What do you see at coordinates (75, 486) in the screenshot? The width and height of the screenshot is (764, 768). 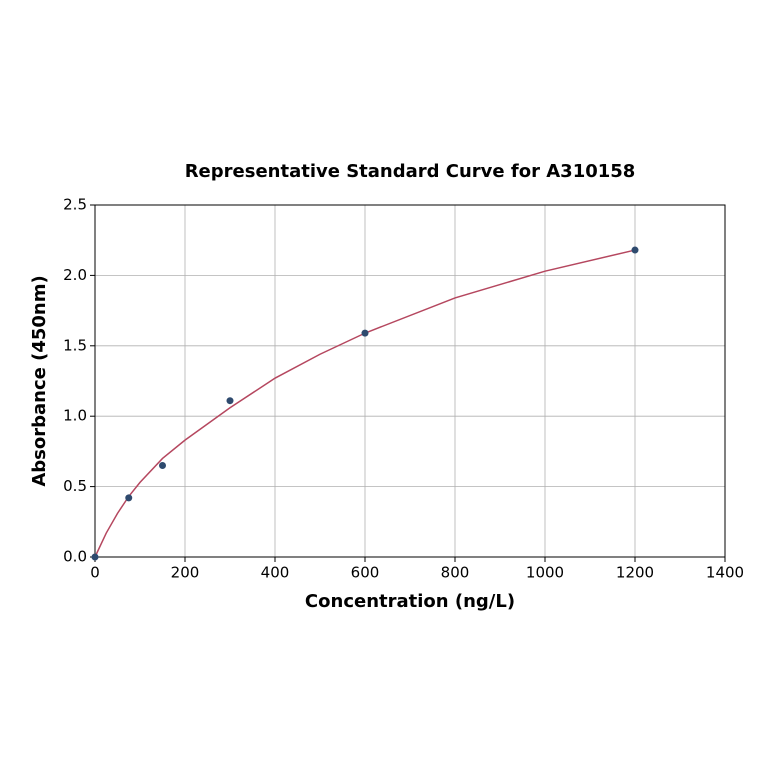 I see `y-tick-label: 0.5` at bounding box center [75, 486].